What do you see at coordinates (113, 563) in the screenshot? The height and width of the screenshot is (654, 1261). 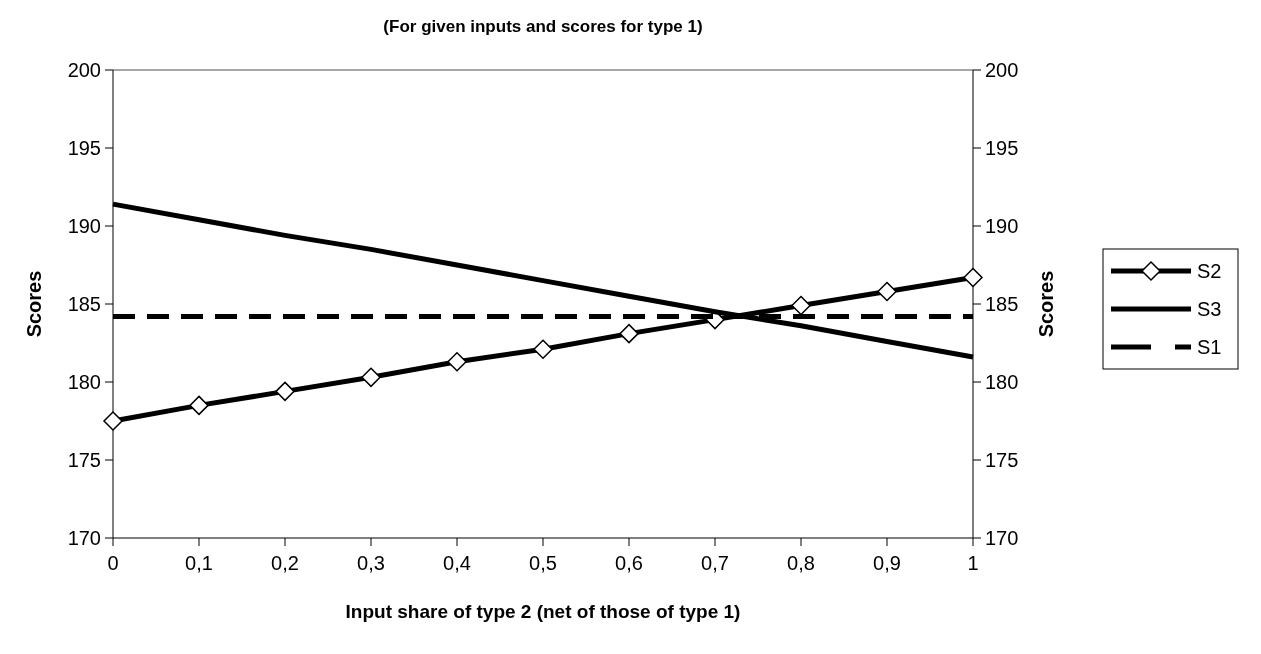 I see `x-tick-label: 0` at bounding box center [113, 563].